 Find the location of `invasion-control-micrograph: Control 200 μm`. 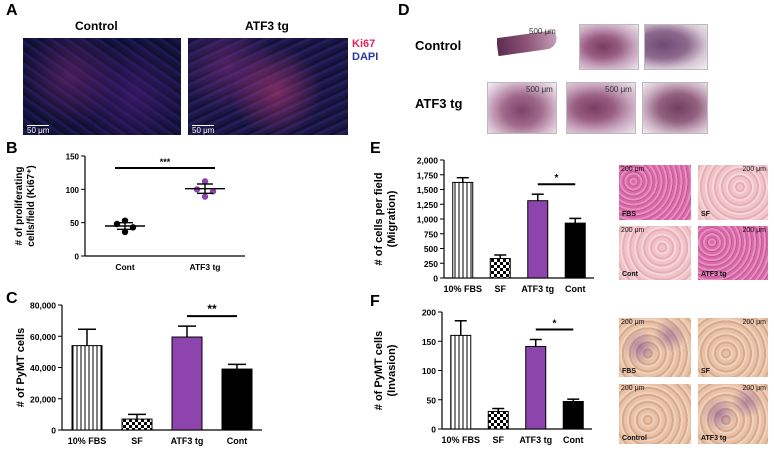

invasion-control-micrograph: Control 200 μm is located at coordinates (655, 414).